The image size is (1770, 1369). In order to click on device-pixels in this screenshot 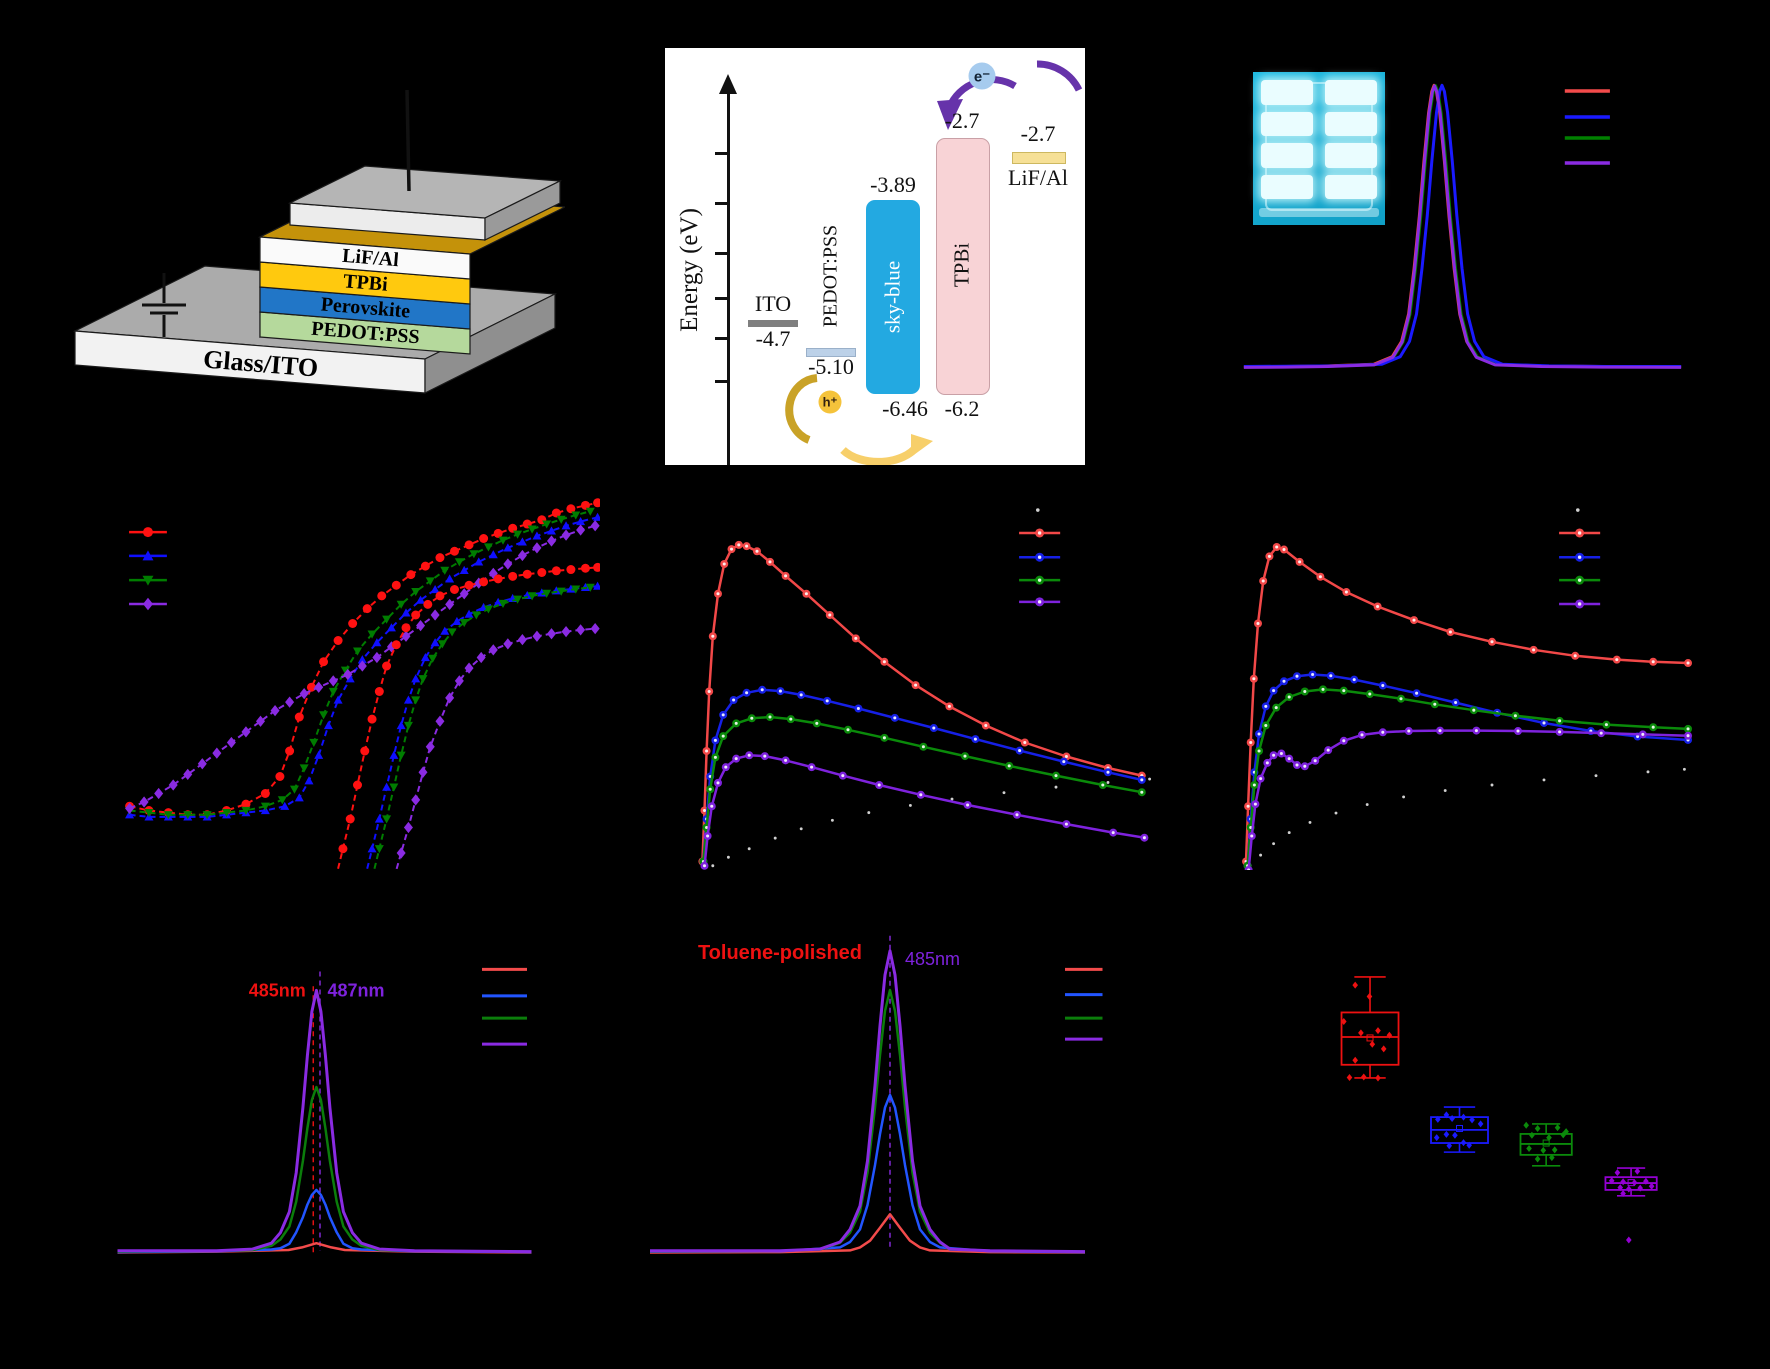, I will do `click(1319, 139)`.